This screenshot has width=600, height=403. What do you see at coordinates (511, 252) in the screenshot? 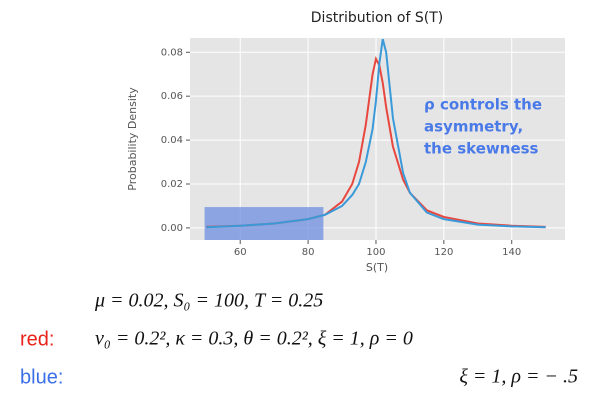
I see `x-tick-label: 140` at bounding box center [511, 252].